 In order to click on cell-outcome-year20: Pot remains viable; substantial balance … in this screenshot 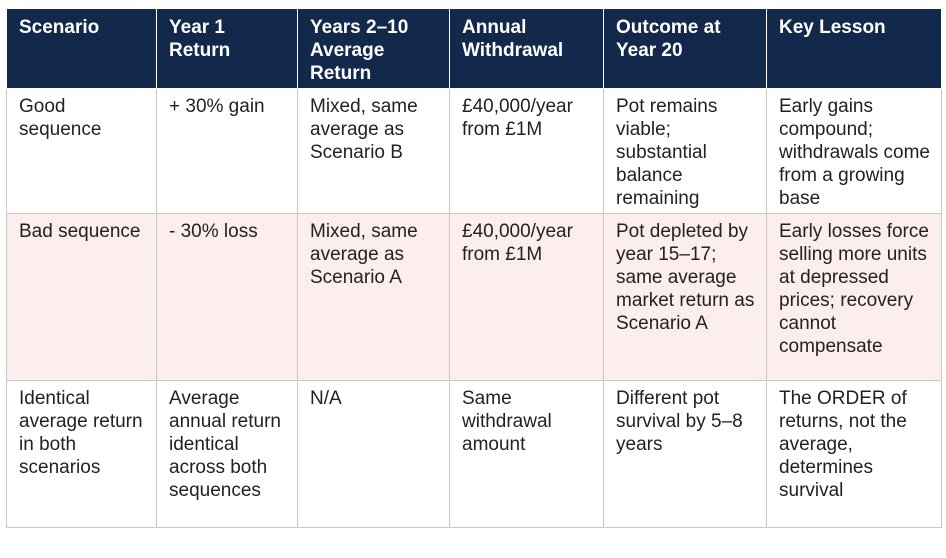, I will do `click(685, 151)`.